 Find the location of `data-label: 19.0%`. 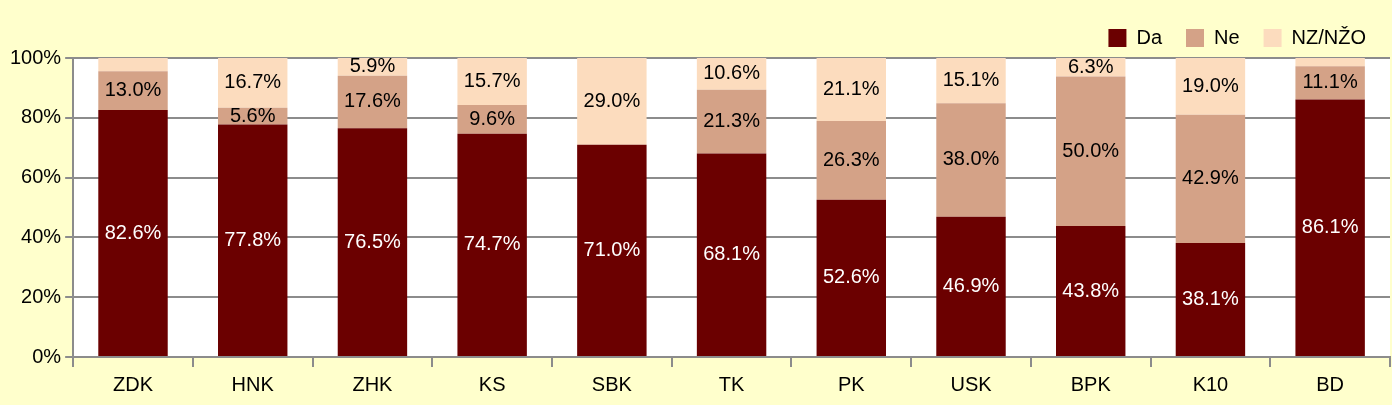

data-label: 19.0% is located at coordinates (1210, 84).